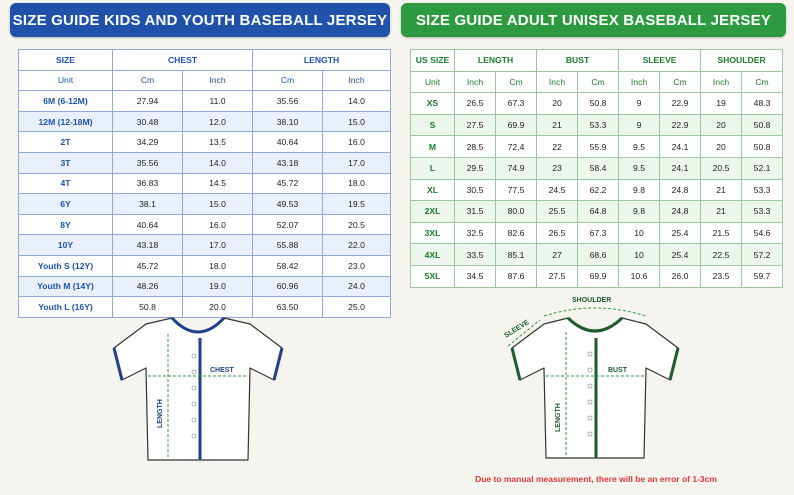 The height and width of the screenshot is (495, 794). I want to click on measure-cell: 52.07, so click(288, 224).